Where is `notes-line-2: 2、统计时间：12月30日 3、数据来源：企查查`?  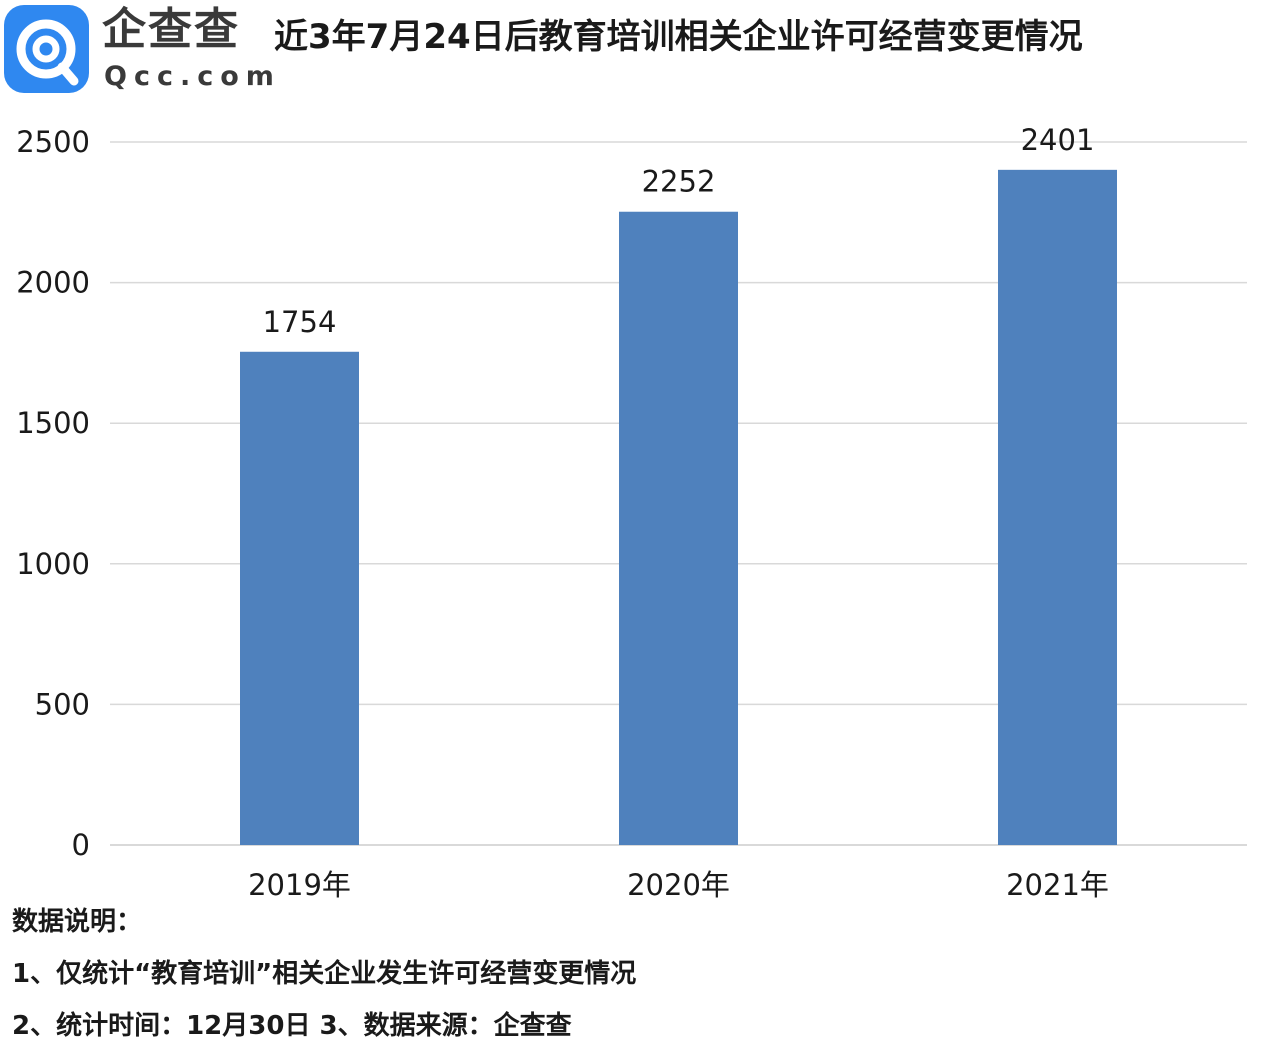
notes-line-2: 2、统计时间：12月30日 3、数据来源：企查查 is located at coordinates (292, 1026).